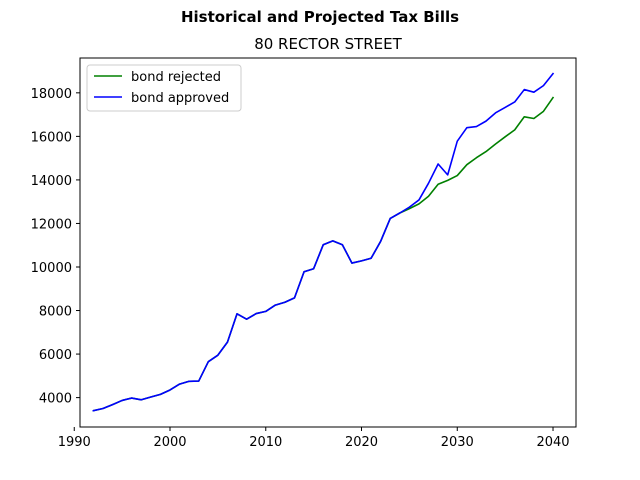 Image resolution: width=640 pixels, height=480 pixels. I want to click on y-tick-label: 14000, so click(51, 181).